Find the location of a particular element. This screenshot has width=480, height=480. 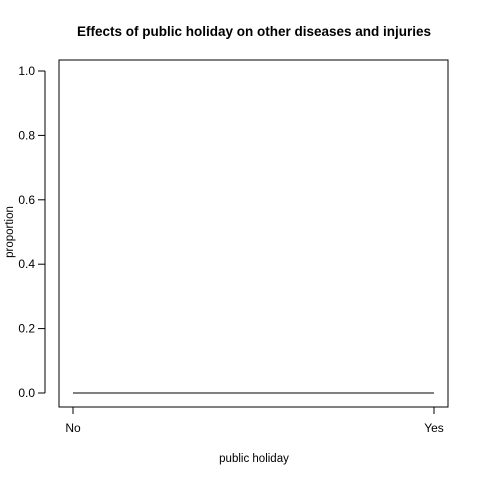

y-tick-label: 0.2 is located at coordinates (26, 329).